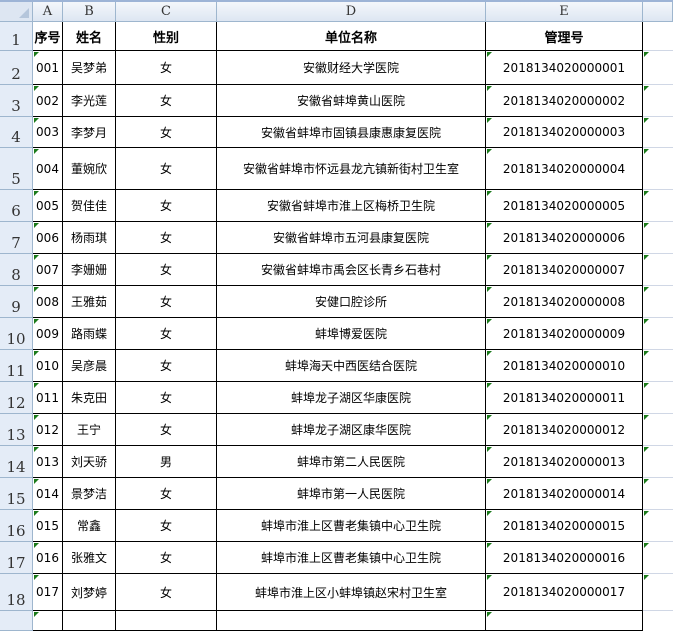 This screenshot has height=631, width=673. What do you see at coordinates (564, 526) in the screenshot?
I see `cell-mgmt: 2018134020000015` at bounding box center [564, 526].